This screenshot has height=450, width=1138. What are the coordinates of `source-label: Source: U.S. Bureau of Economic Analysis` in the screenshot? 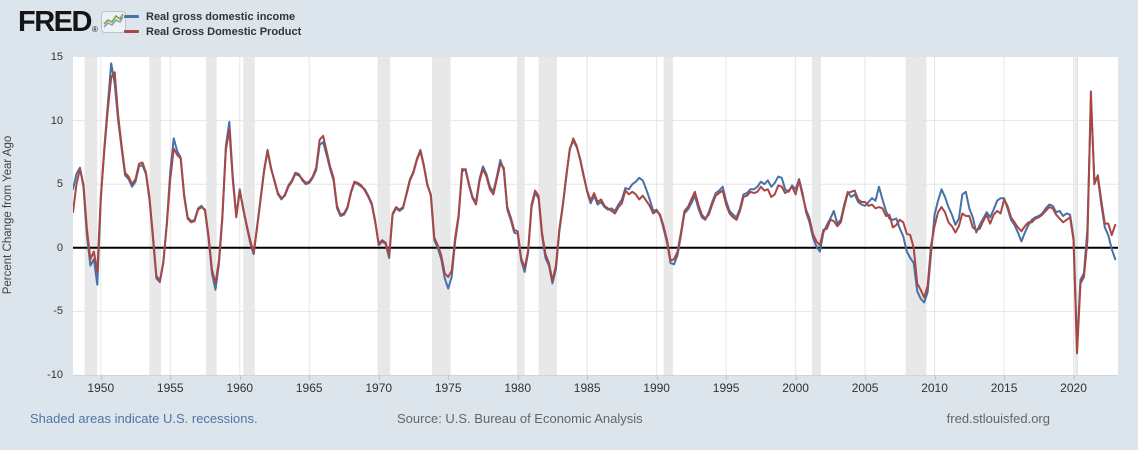 It's located at (520, 418).